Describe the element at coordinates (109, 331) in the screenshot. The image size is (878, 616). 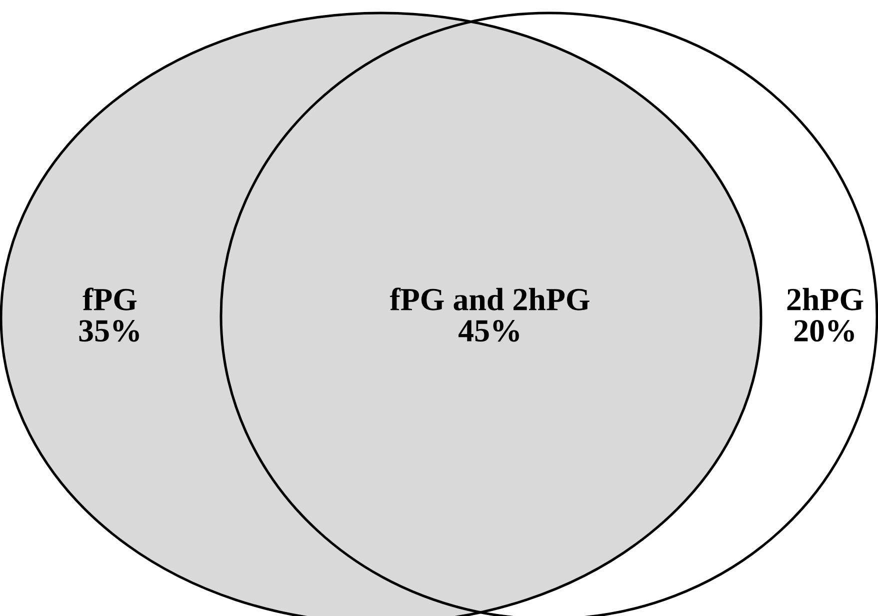
I see `data-label: 35%` at that location.